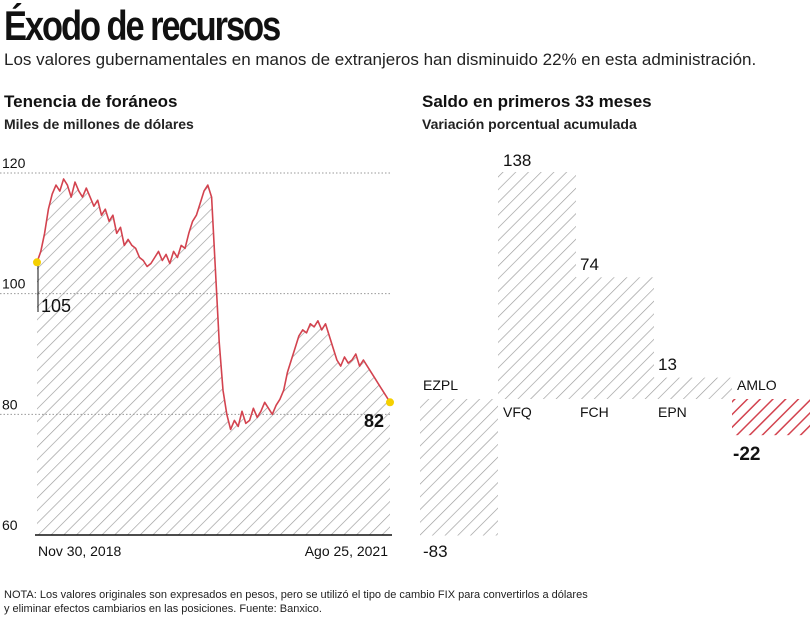 This screenshot has width=812, height=620. I want to click on start-value-label: 105, so click(56, 306).